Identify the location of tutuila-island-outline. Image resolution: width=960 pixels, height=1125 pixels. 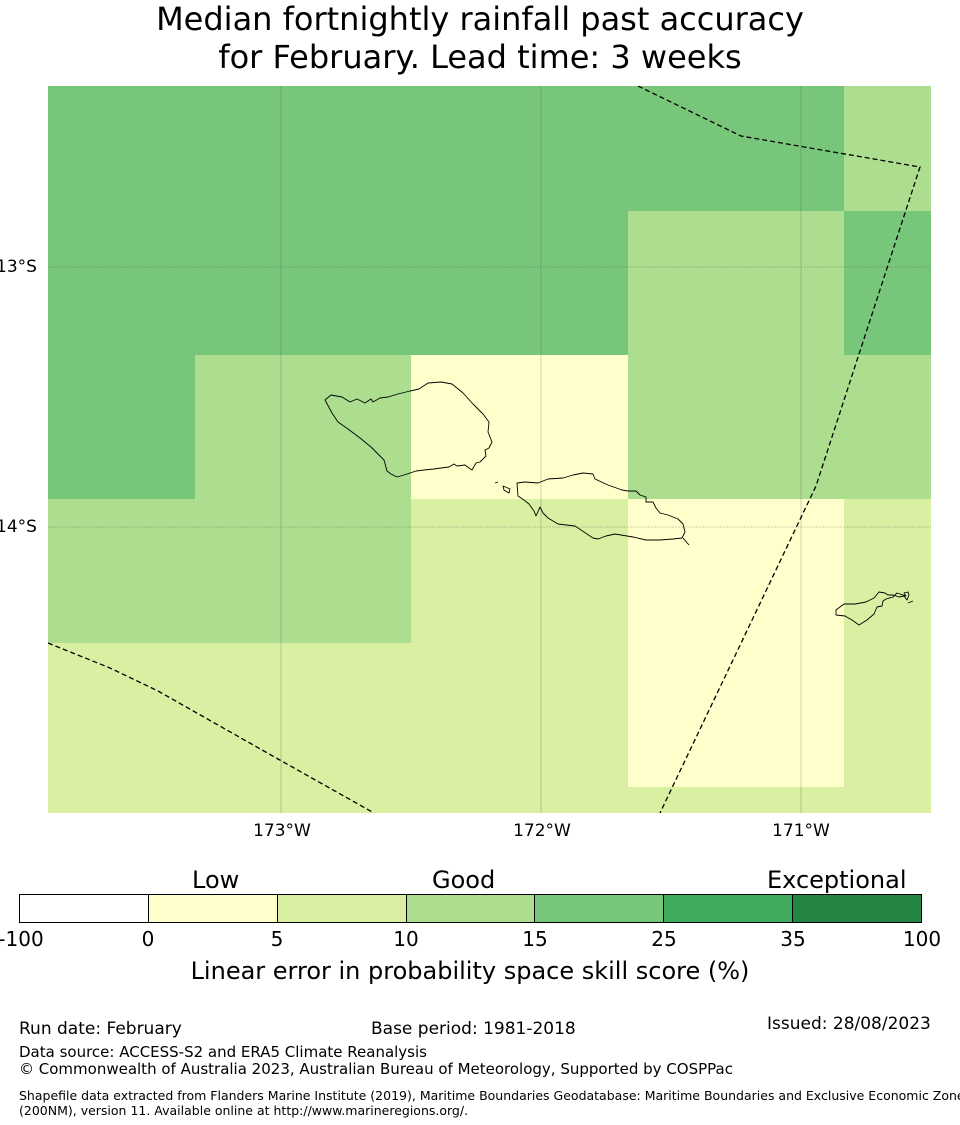
(872, 608).